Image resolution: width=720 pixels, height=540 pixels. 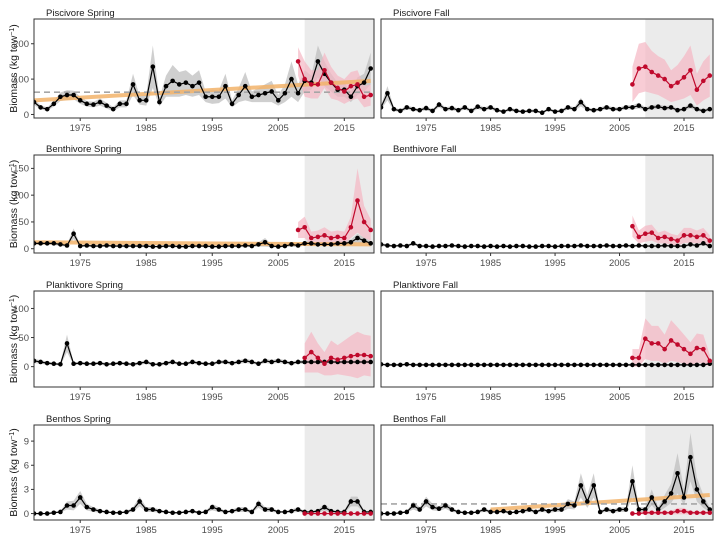 What do you see at coordinates (202, 240) in the screenshot?
I see `survey-line` at bounding box center [202, 240].